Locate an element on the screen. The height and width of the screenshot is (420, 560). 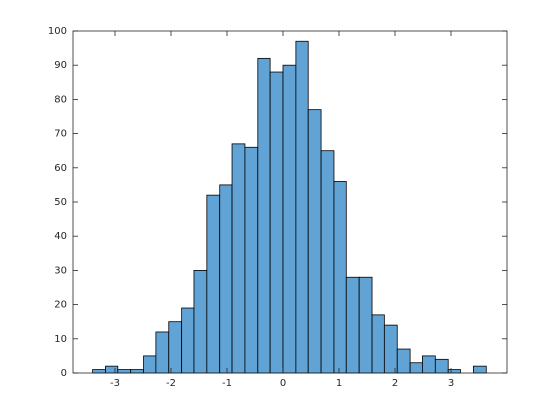
y-tick-label: 90 is located at coordinates (60, 65).